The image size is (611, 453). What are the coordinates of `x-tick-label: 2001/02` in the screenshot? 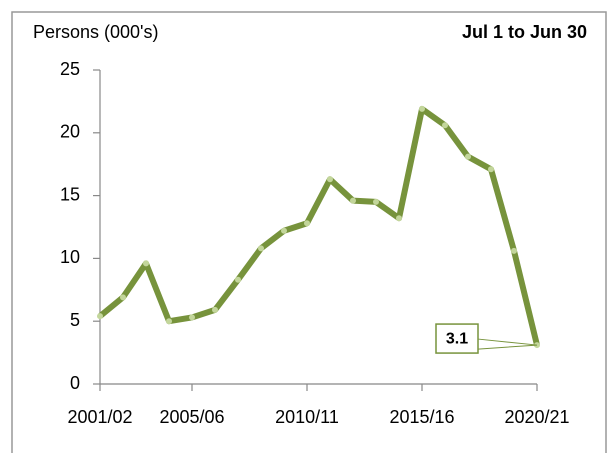 It's located at (99, 417).